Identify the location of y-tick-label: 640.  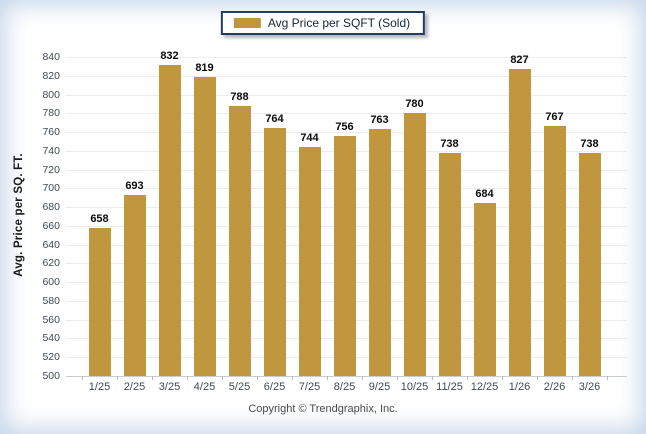
(51, 244).